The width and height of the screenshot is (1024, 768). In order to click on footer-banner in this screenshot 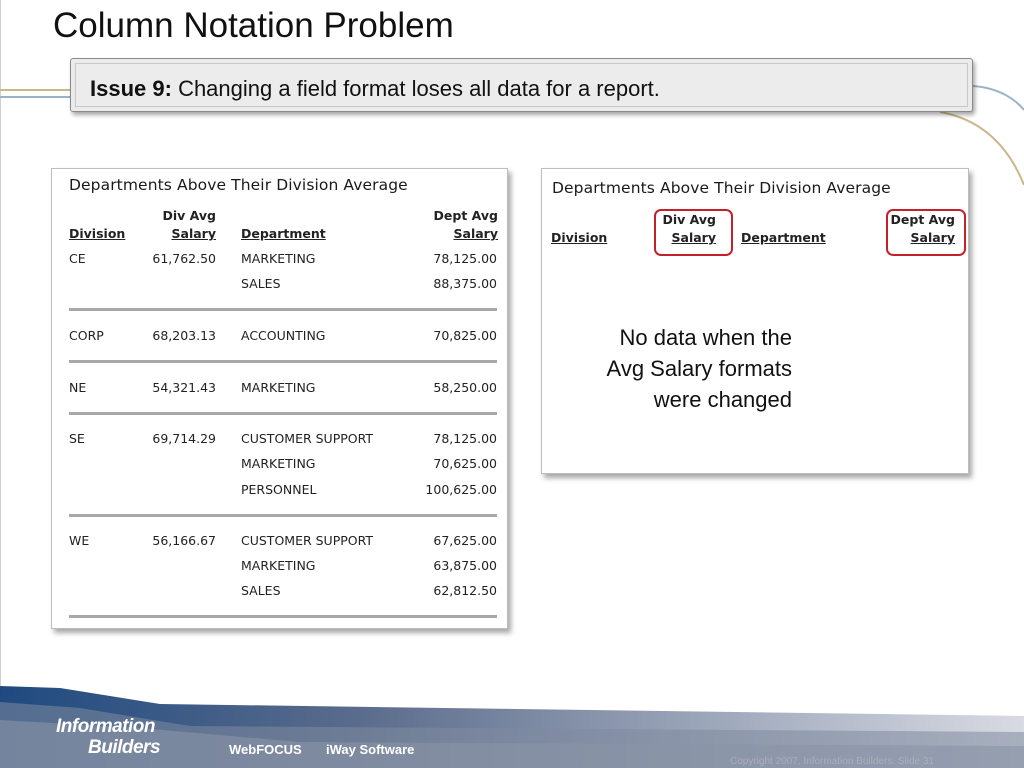, I will do `click(512, 727)`.